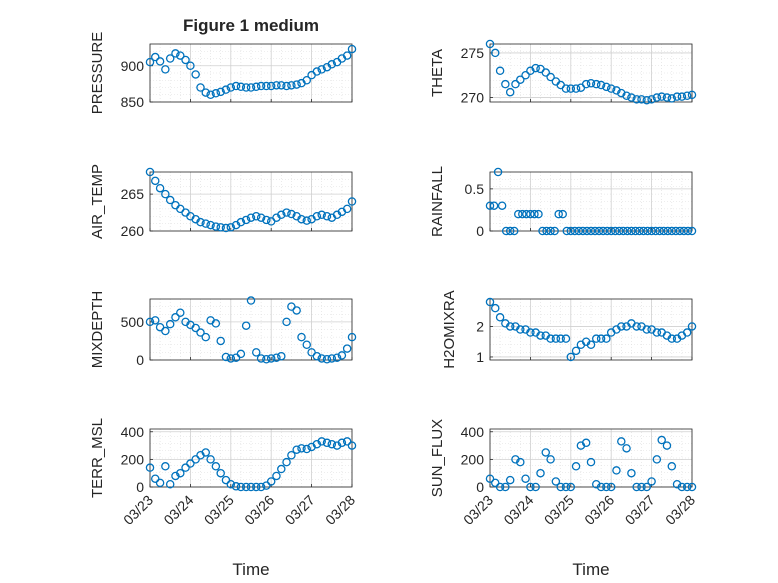  Describe the element at coordinates (300, 510) in the screenshot. I see `x-tick-label: 03/27` at that location.